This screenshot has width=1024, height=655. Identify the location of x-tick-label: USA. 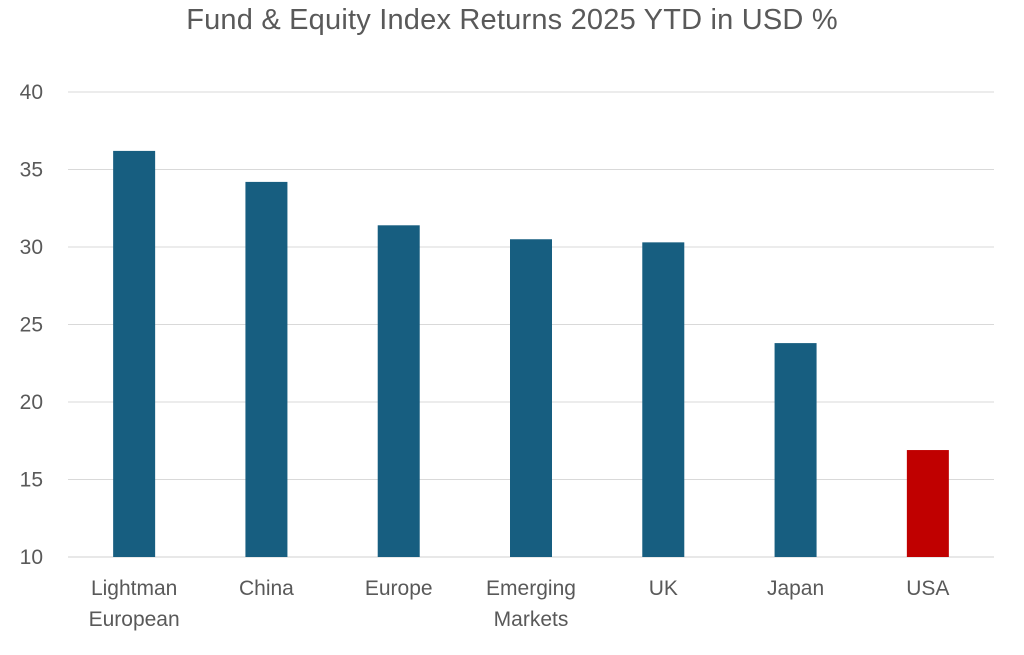
(927, 588).